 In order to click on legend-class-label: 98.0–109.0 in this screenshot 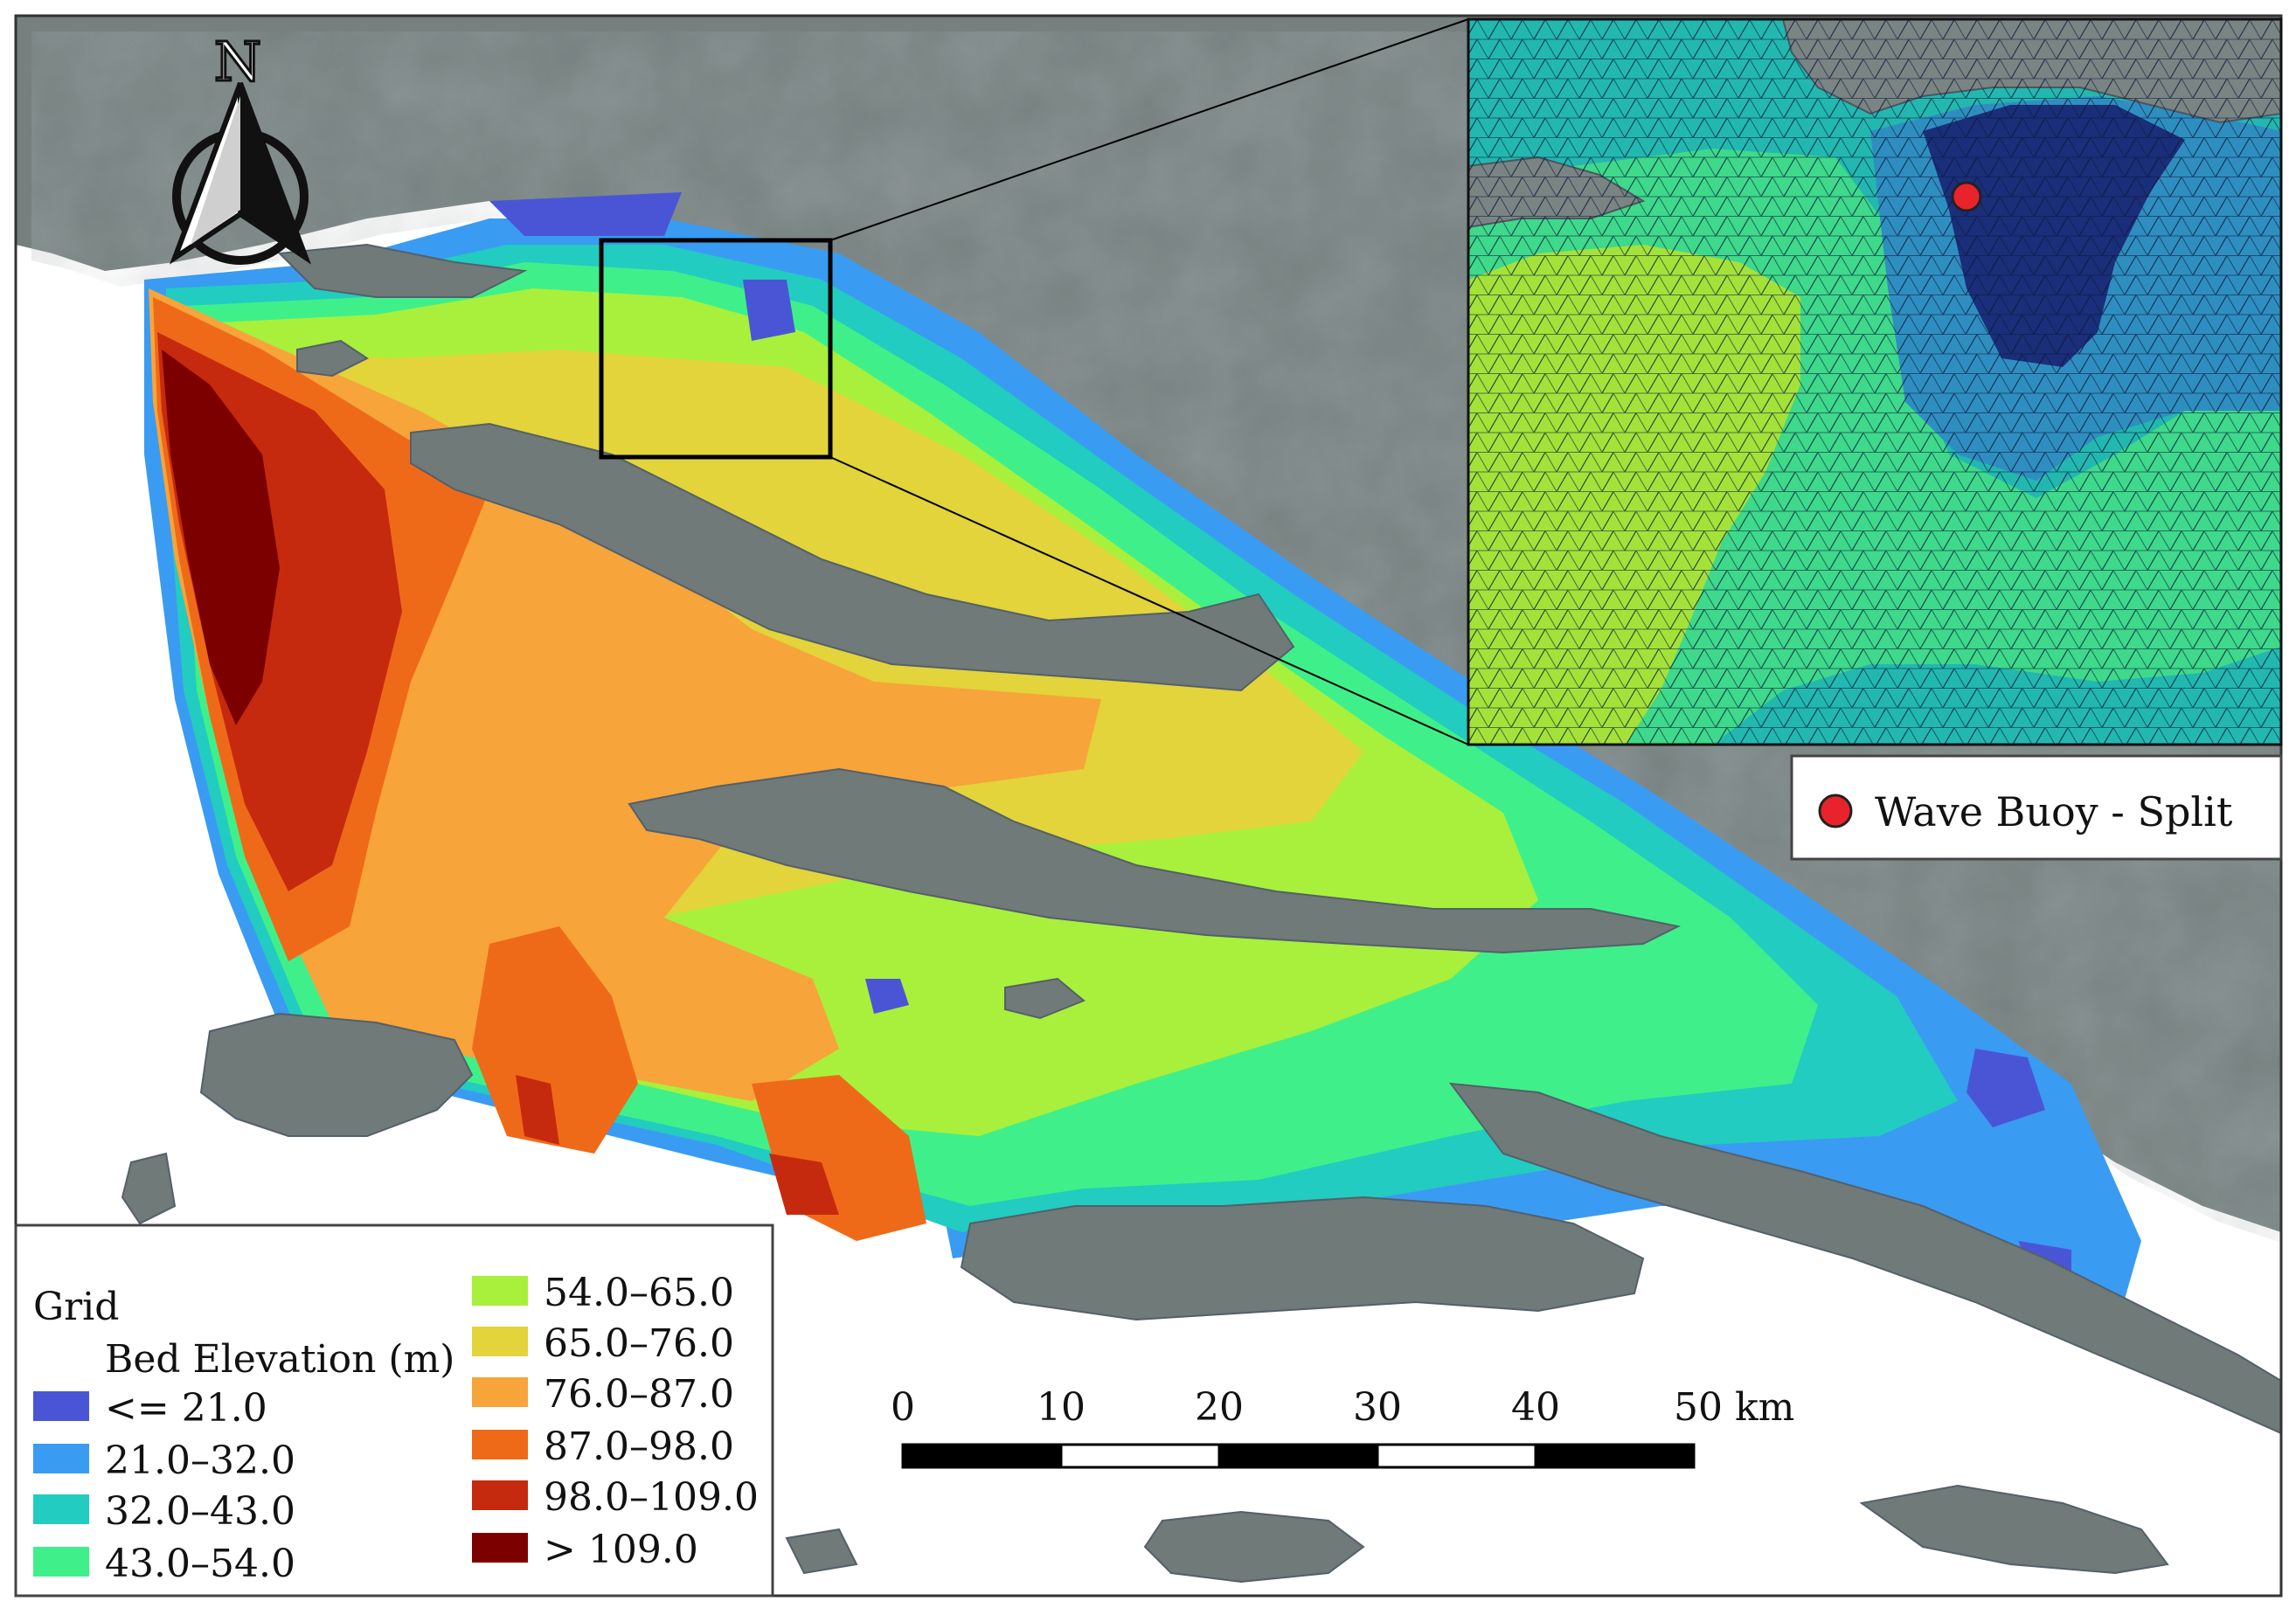, I will do `click(651, 1497)`.